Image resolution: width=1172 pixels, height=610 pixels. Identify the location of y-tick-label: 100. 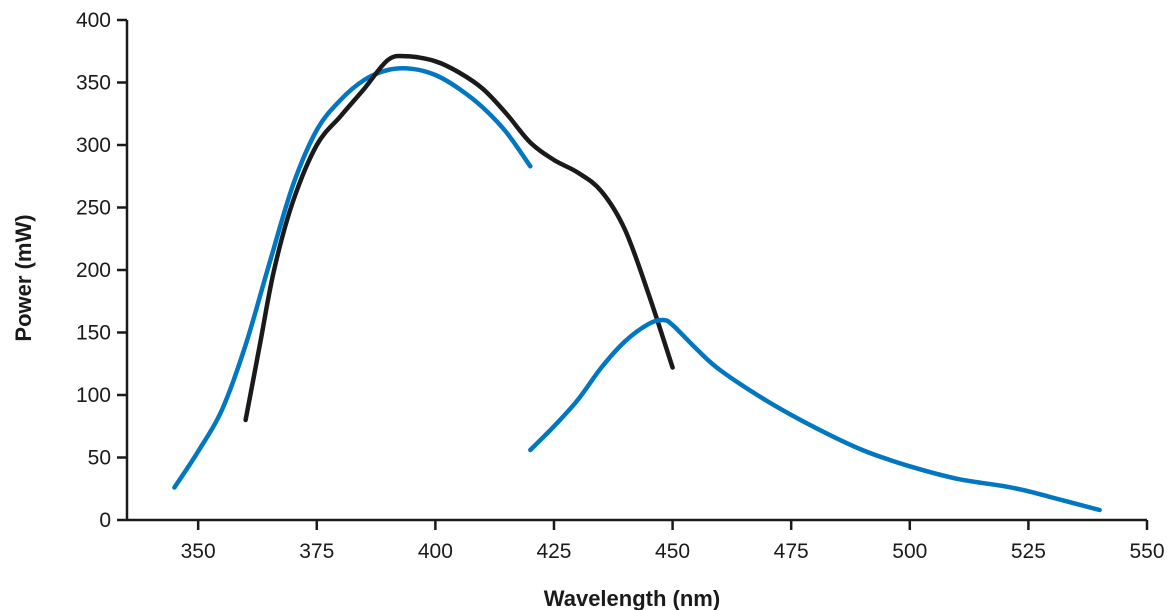
(93, 395).